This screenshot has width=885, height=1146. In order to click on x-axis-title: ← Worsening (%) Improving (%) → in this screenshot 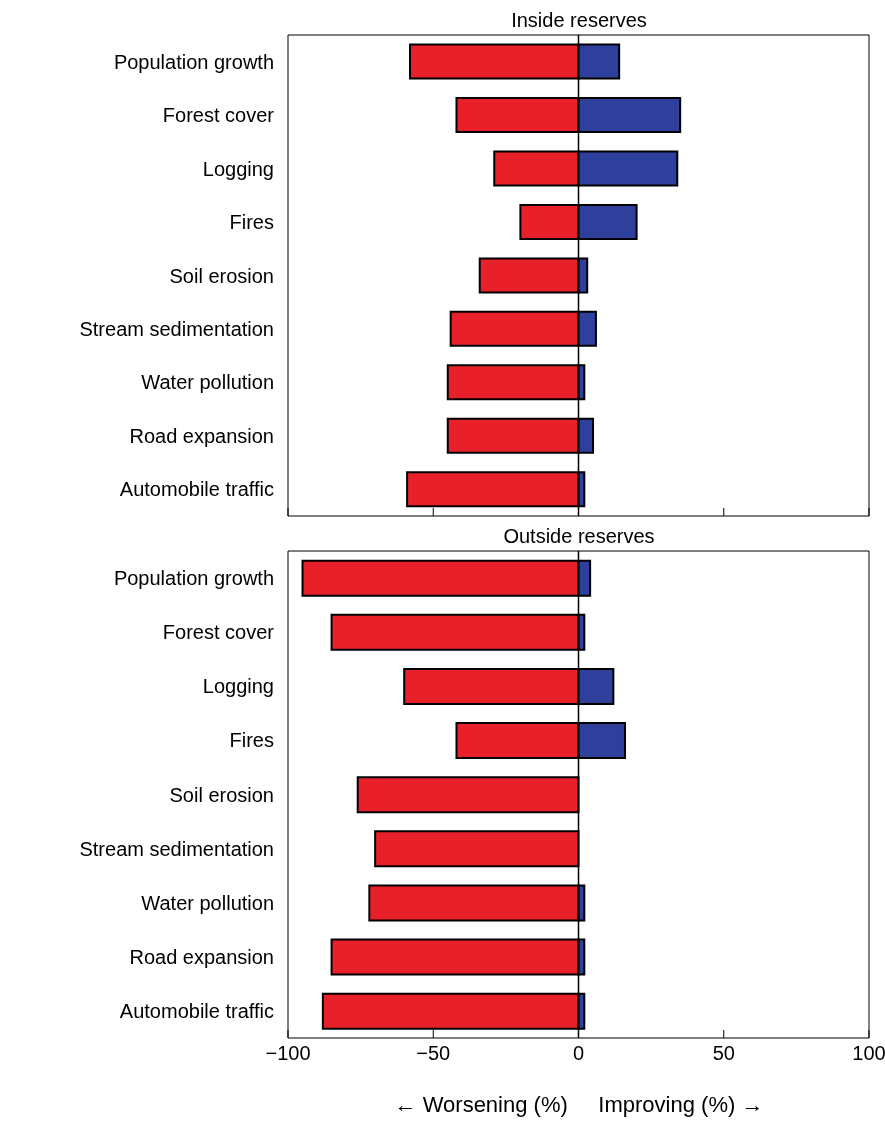, I will do `click(579, 1105)`.